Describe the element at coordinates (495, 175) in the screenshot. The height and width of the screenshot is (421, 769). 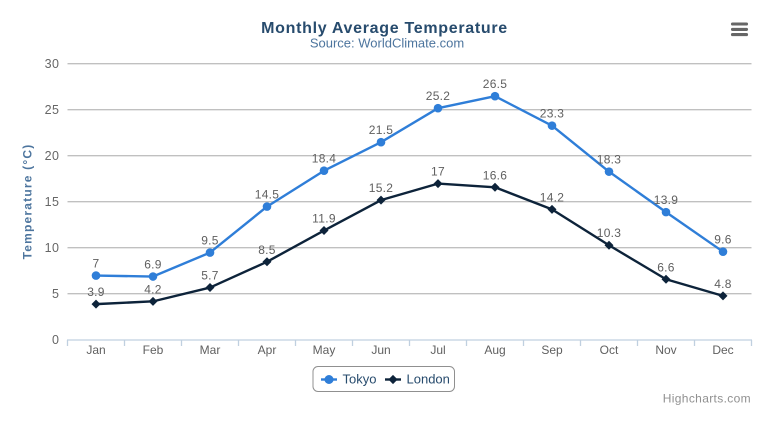
I see `svg-text: 16.6` at that location.